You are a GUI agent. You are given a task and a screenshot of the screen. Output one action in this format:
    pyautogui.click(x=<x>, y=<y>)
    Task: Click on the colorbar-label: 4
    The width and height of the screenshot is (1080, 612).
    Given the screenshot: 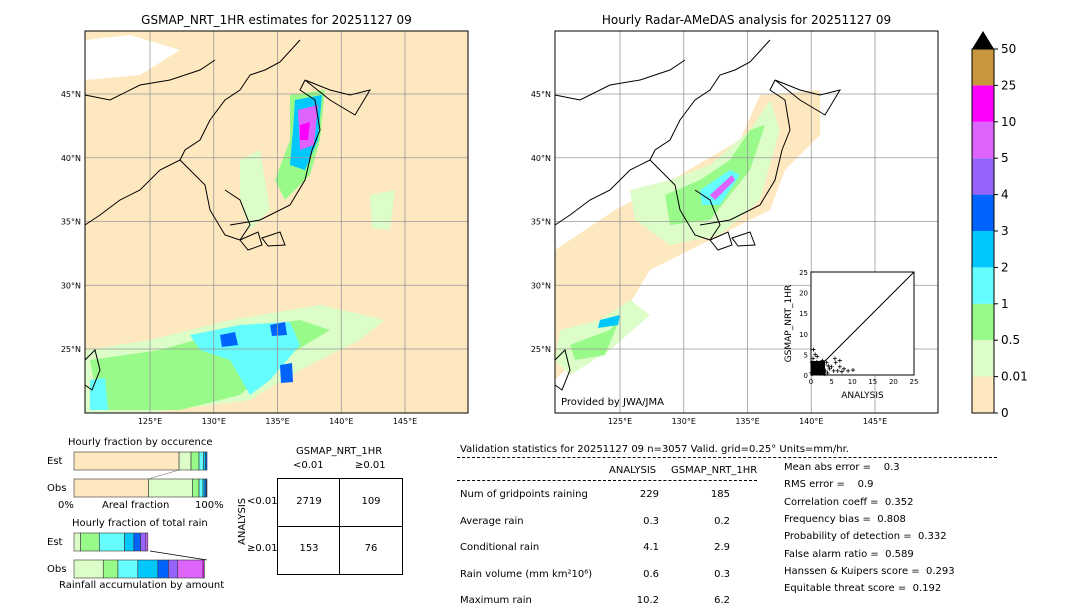 What is the action you would take?
    pyautogui.click(x=1005, y=195)
    